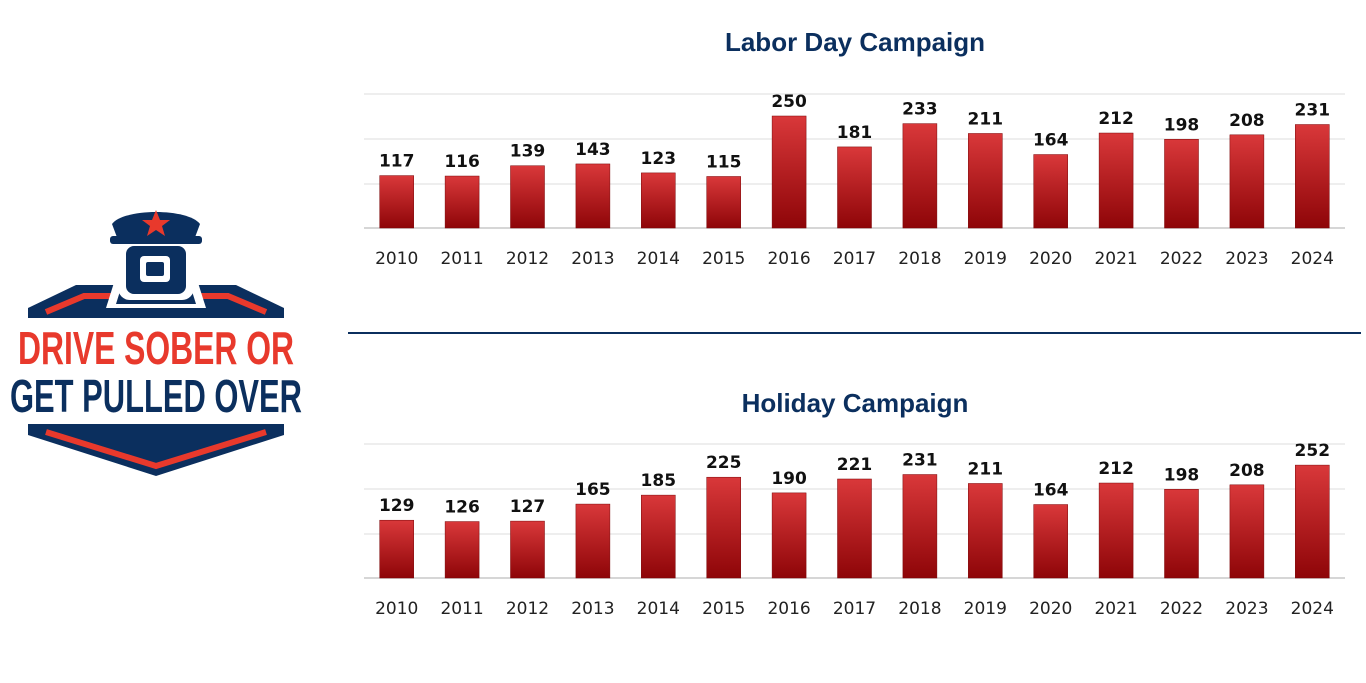 This screenshot has height=683, width=1366. I want to click on value-label-2012: 127, so click(528, 507).